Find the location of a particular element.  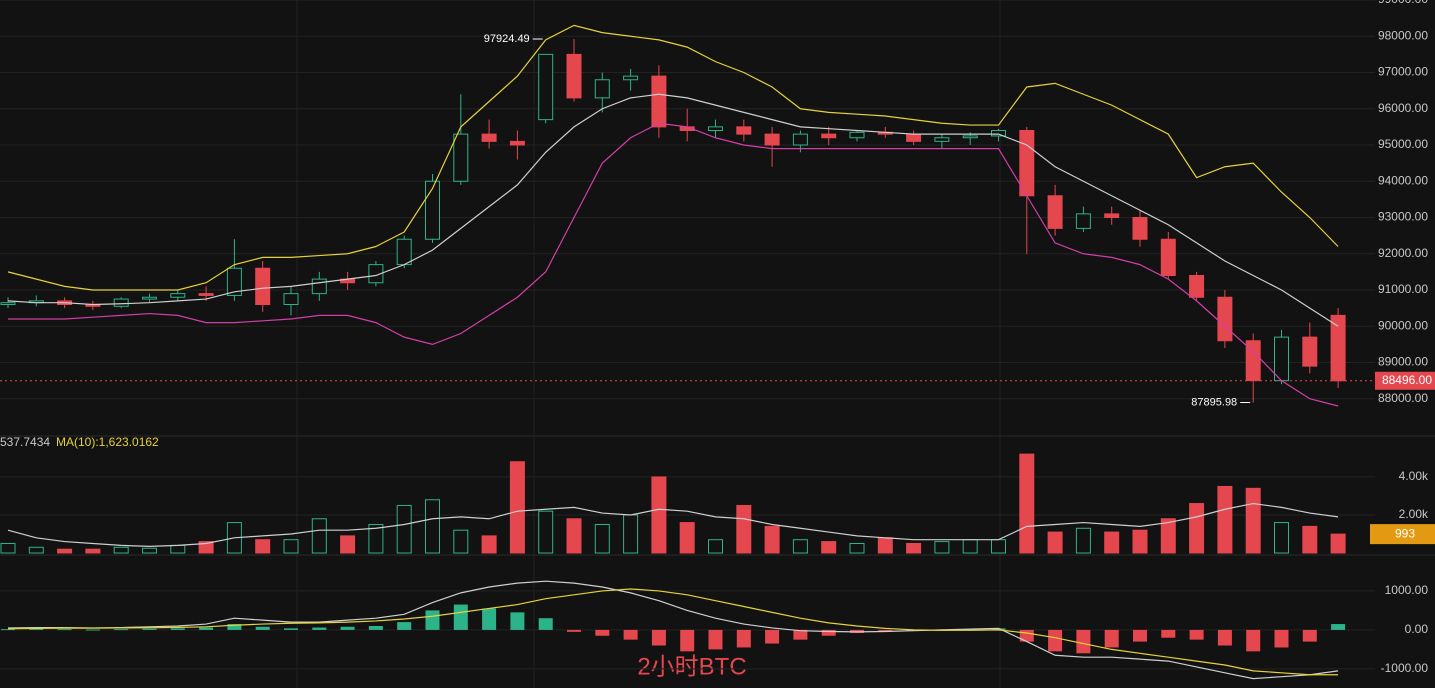

volume-badge is located at coordinates (1402, 534).